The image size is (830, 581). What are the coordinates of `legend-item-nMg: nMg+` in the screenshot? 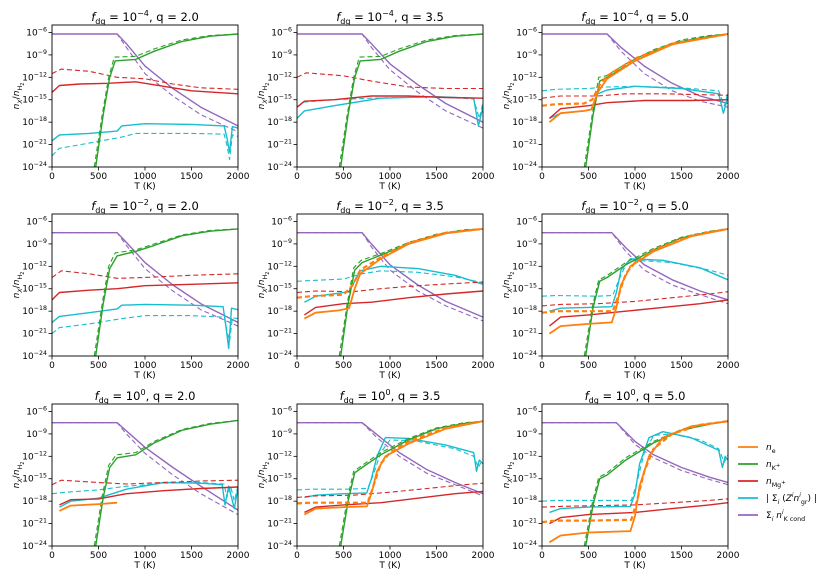 It's located at (762, 483).